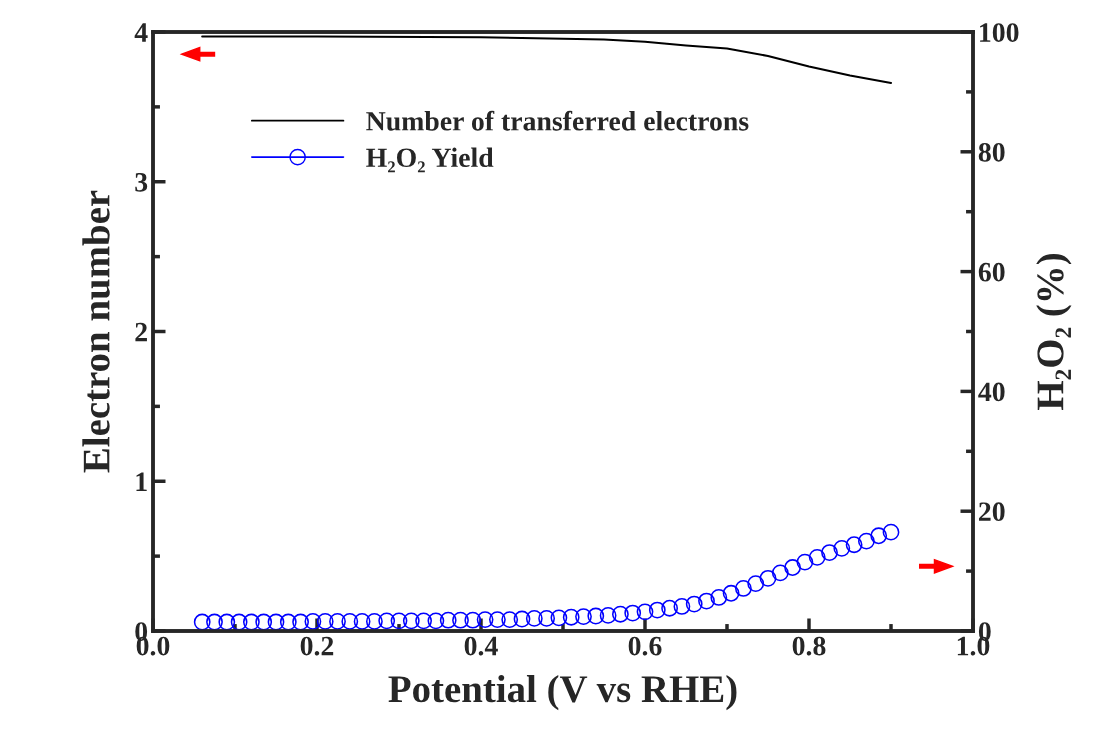  I want to click on legend-label: Number of transferred electrons, so click(557, 120).